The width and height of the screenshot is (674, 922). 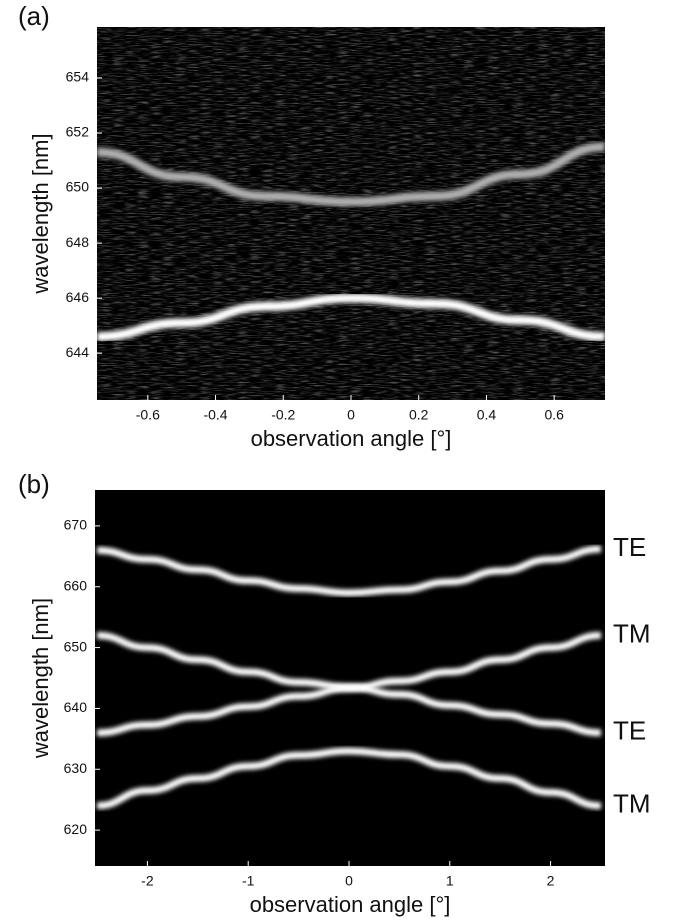 What do you see at coordinates (76, 768) in the screenshot?
I see `y-tick-label: 630` at bounding box center [76, 768].